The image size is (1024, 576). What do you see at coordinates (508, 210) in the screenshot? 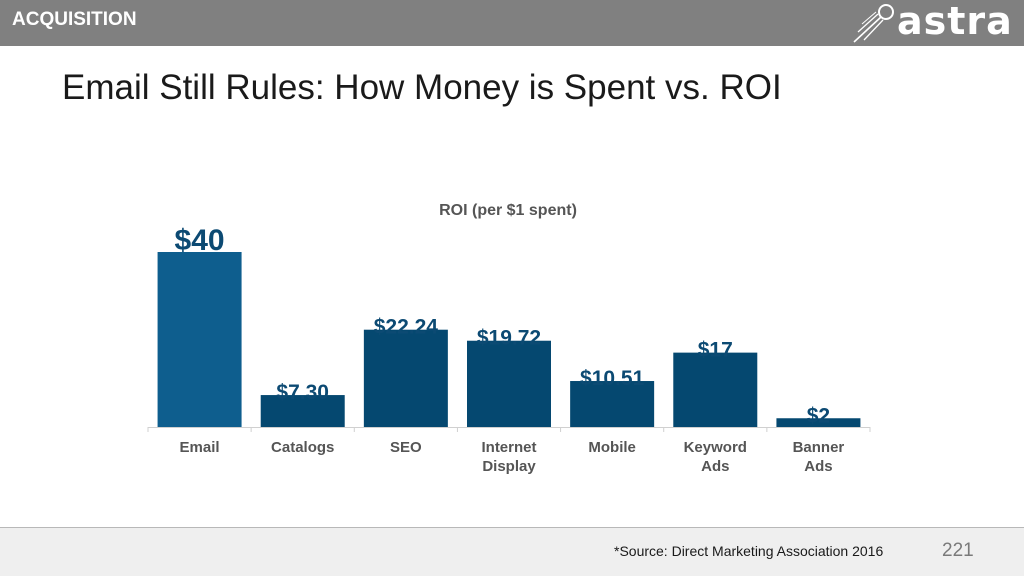
I see `chart-title: ROI (per $1 spent)` at bounding box center [508, 210].